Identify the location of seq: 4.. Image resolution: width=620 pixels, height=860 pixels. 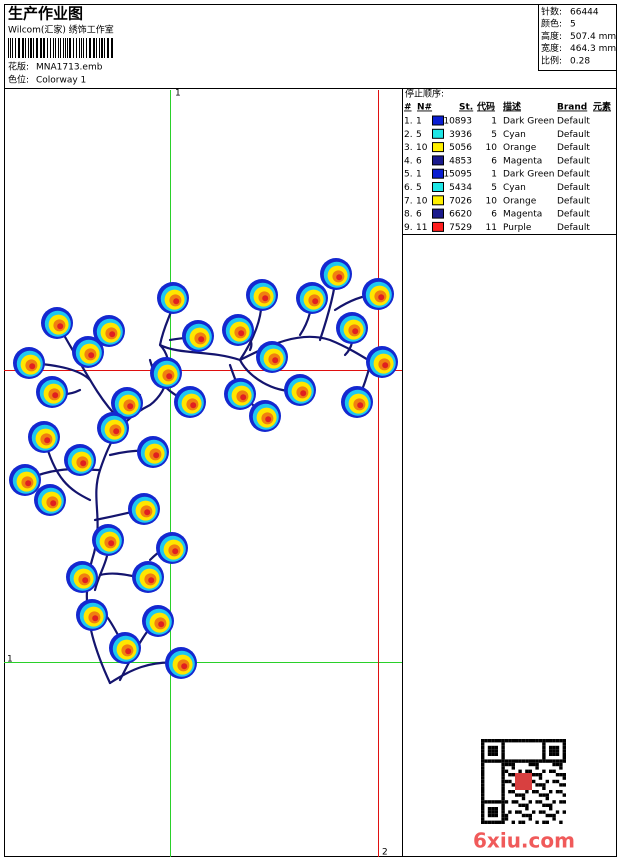
(408, 161).